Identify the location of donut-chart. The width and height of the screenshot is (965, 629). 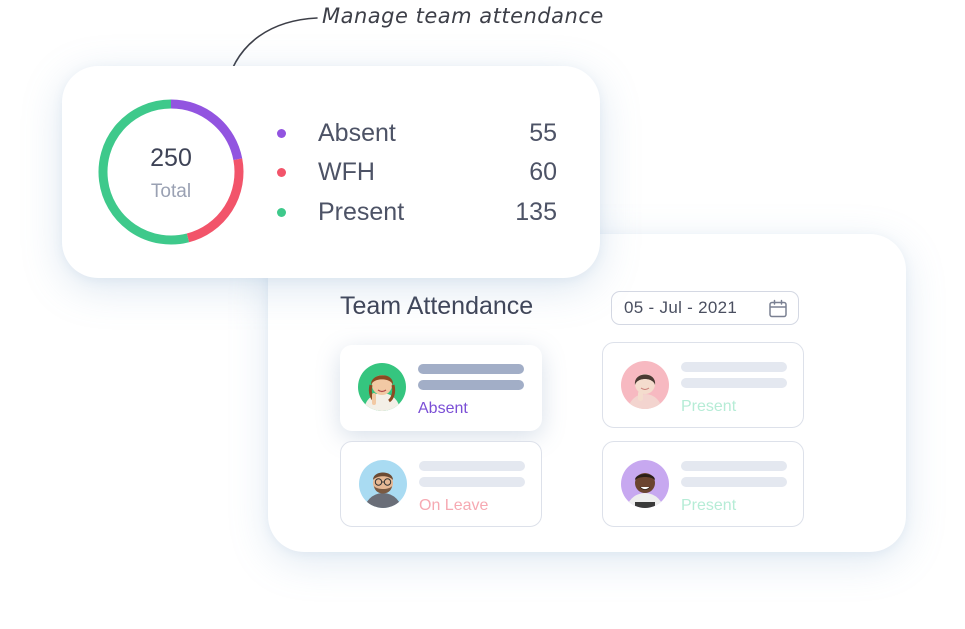
(171, 172).